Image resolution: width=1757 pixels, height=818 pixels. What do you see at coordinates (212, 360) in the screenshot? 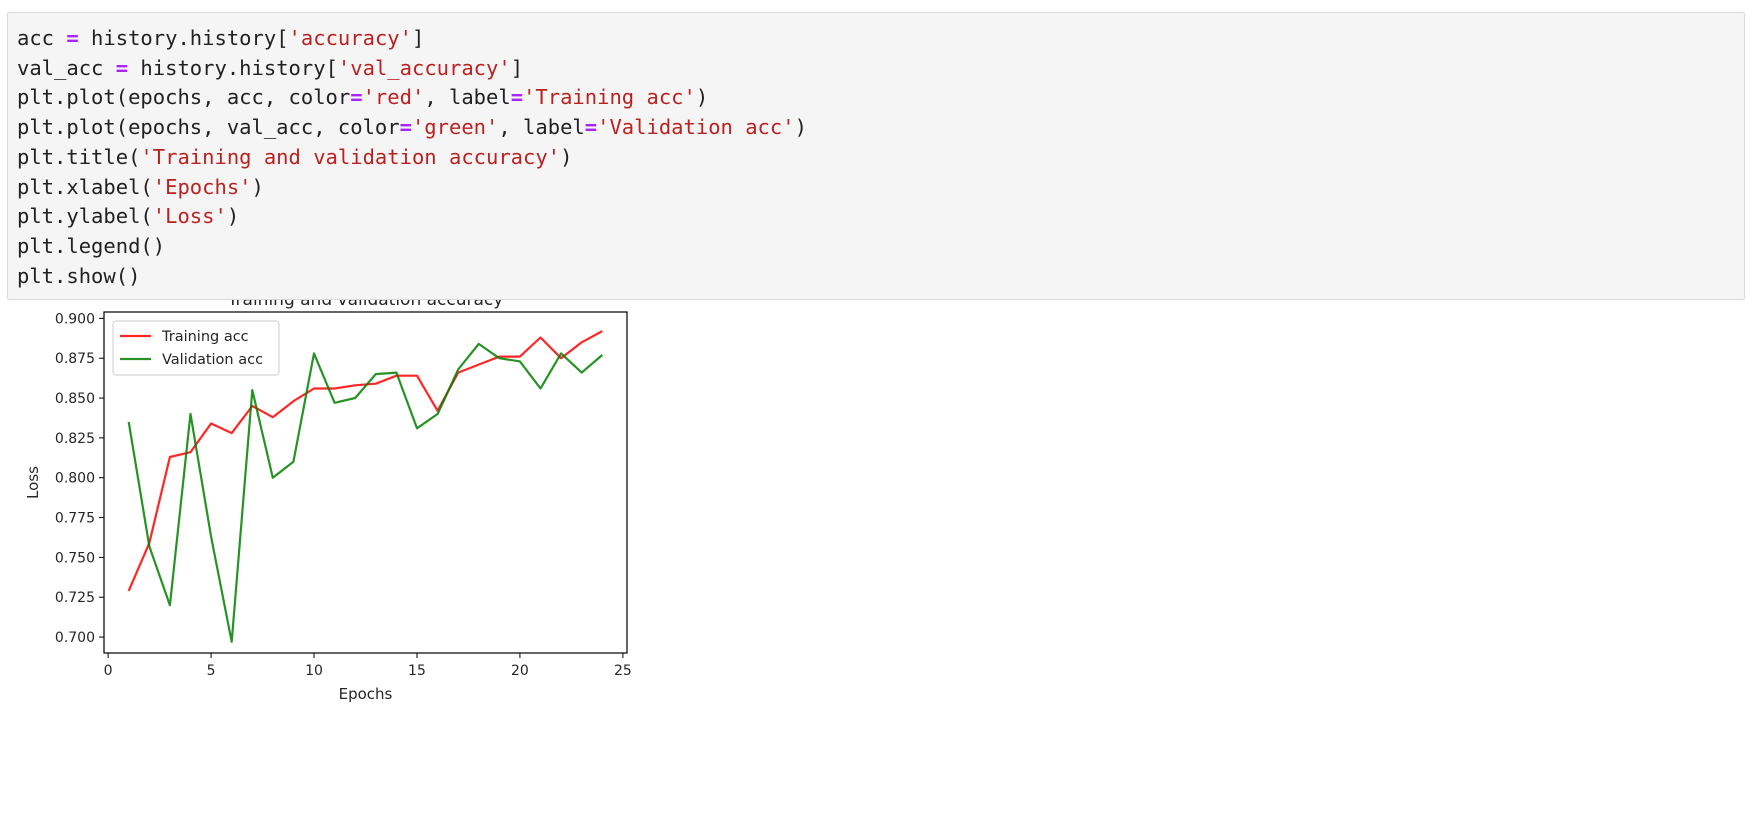
I see `legend-label: Validation acc` at bounding box center [212, 360].